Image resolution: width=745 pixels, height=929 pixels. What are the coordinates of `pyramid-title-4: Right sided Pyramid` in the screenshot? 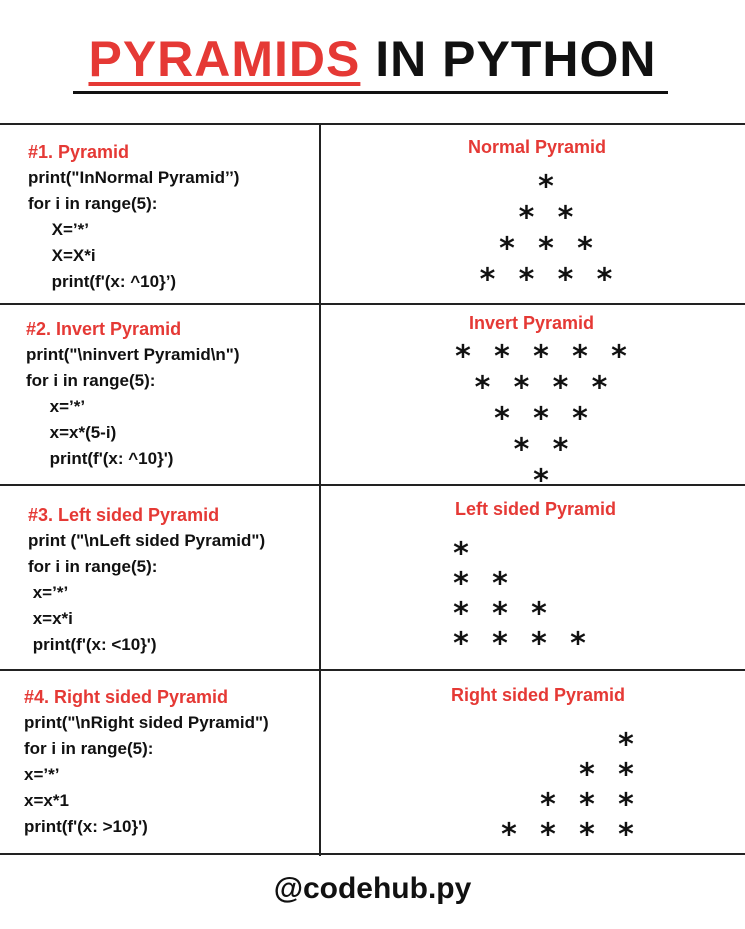 It's located at (538, 695).